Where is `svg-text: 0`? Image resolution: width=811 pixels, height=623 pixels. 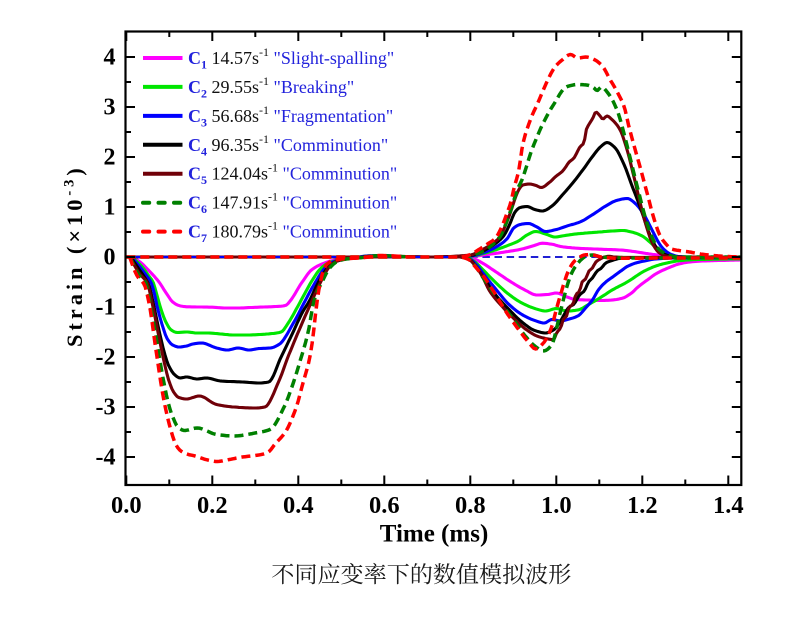 svg-text: 0 is located at coordinates (110, 258).